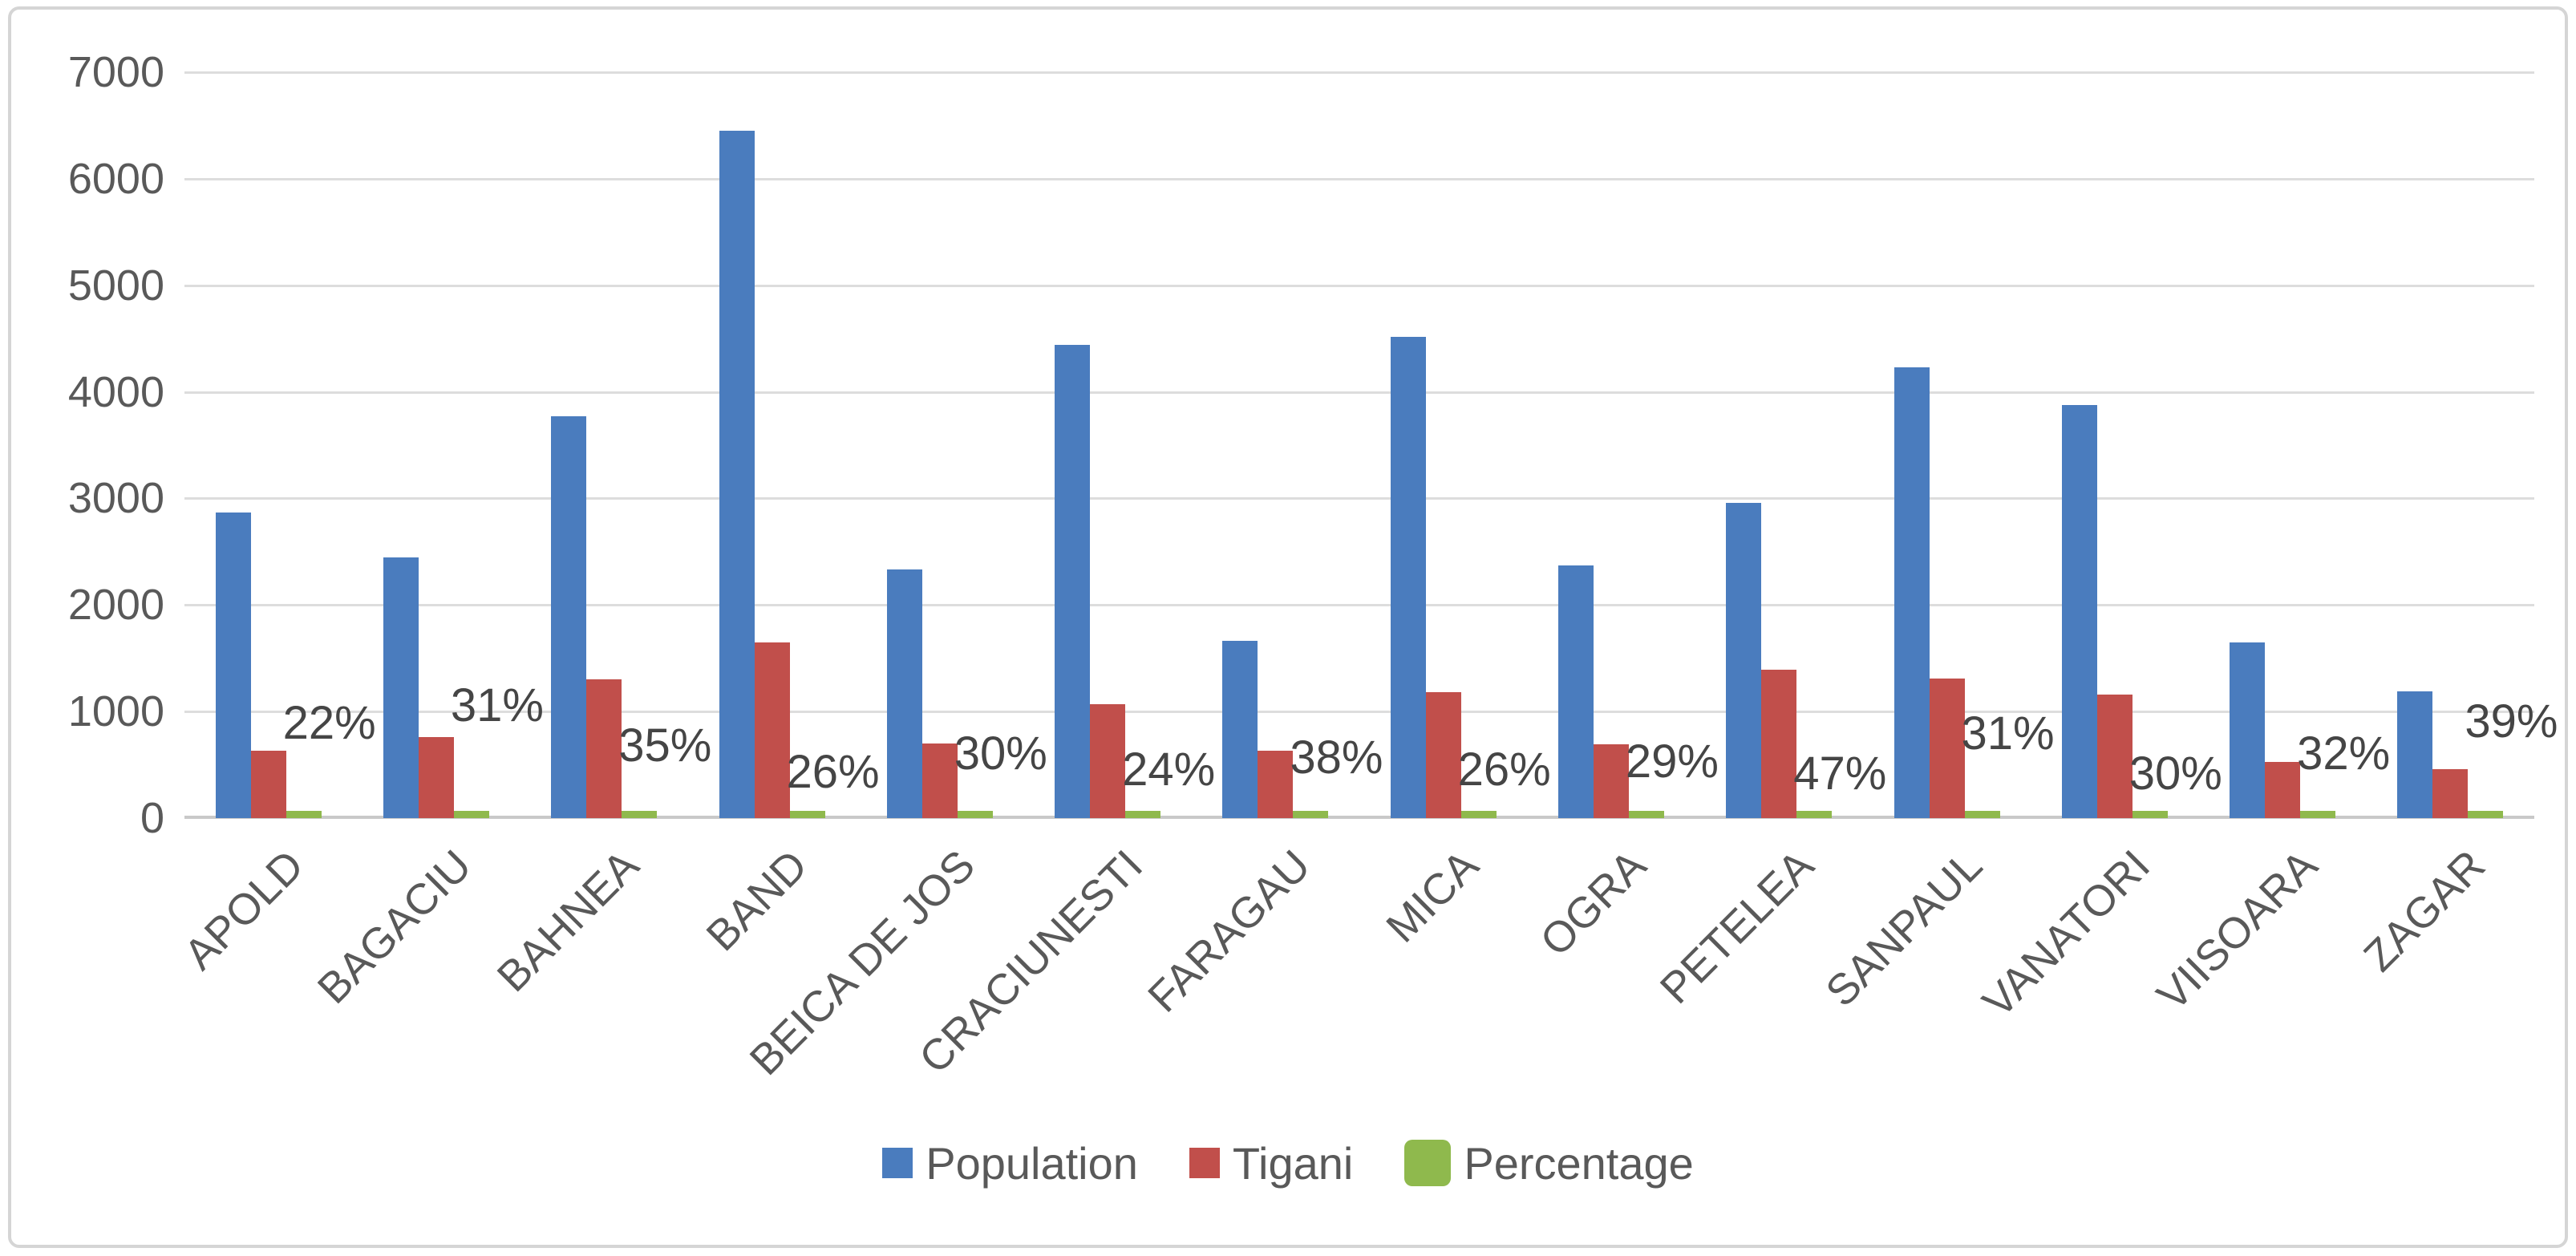 The height and width of the screenshot is (1256, 2576). Describe the element at coordinates (1000, 753) in the screenshot. I see `data-label-beica-de-jos: 30%` at that location.